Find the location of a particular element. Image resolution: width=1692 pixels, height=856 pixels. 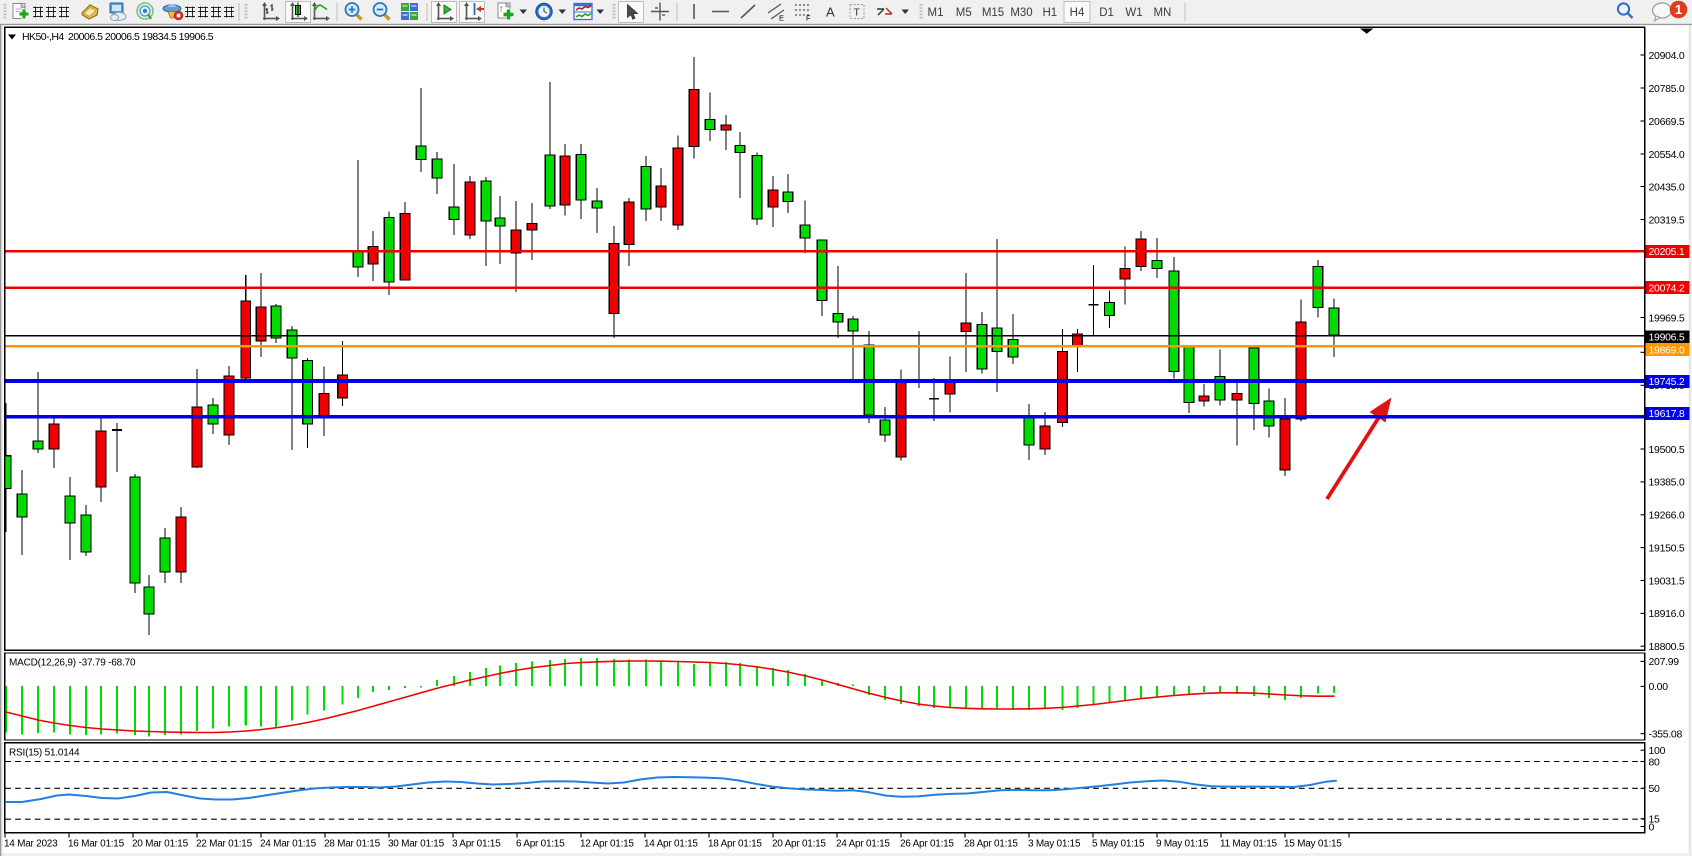

svg-text: 19906.5 is located at coordinates (1667, 338).